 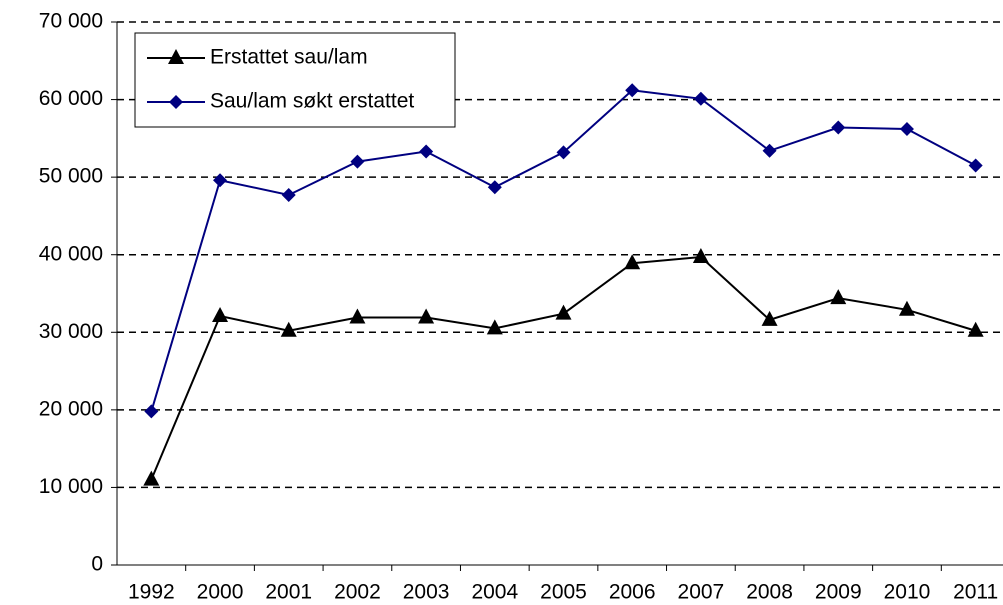 What do you see at coordinates (220, 592) in the screenshot?
I see `x-tick-label: 2000` at bounding box center [220, 592].